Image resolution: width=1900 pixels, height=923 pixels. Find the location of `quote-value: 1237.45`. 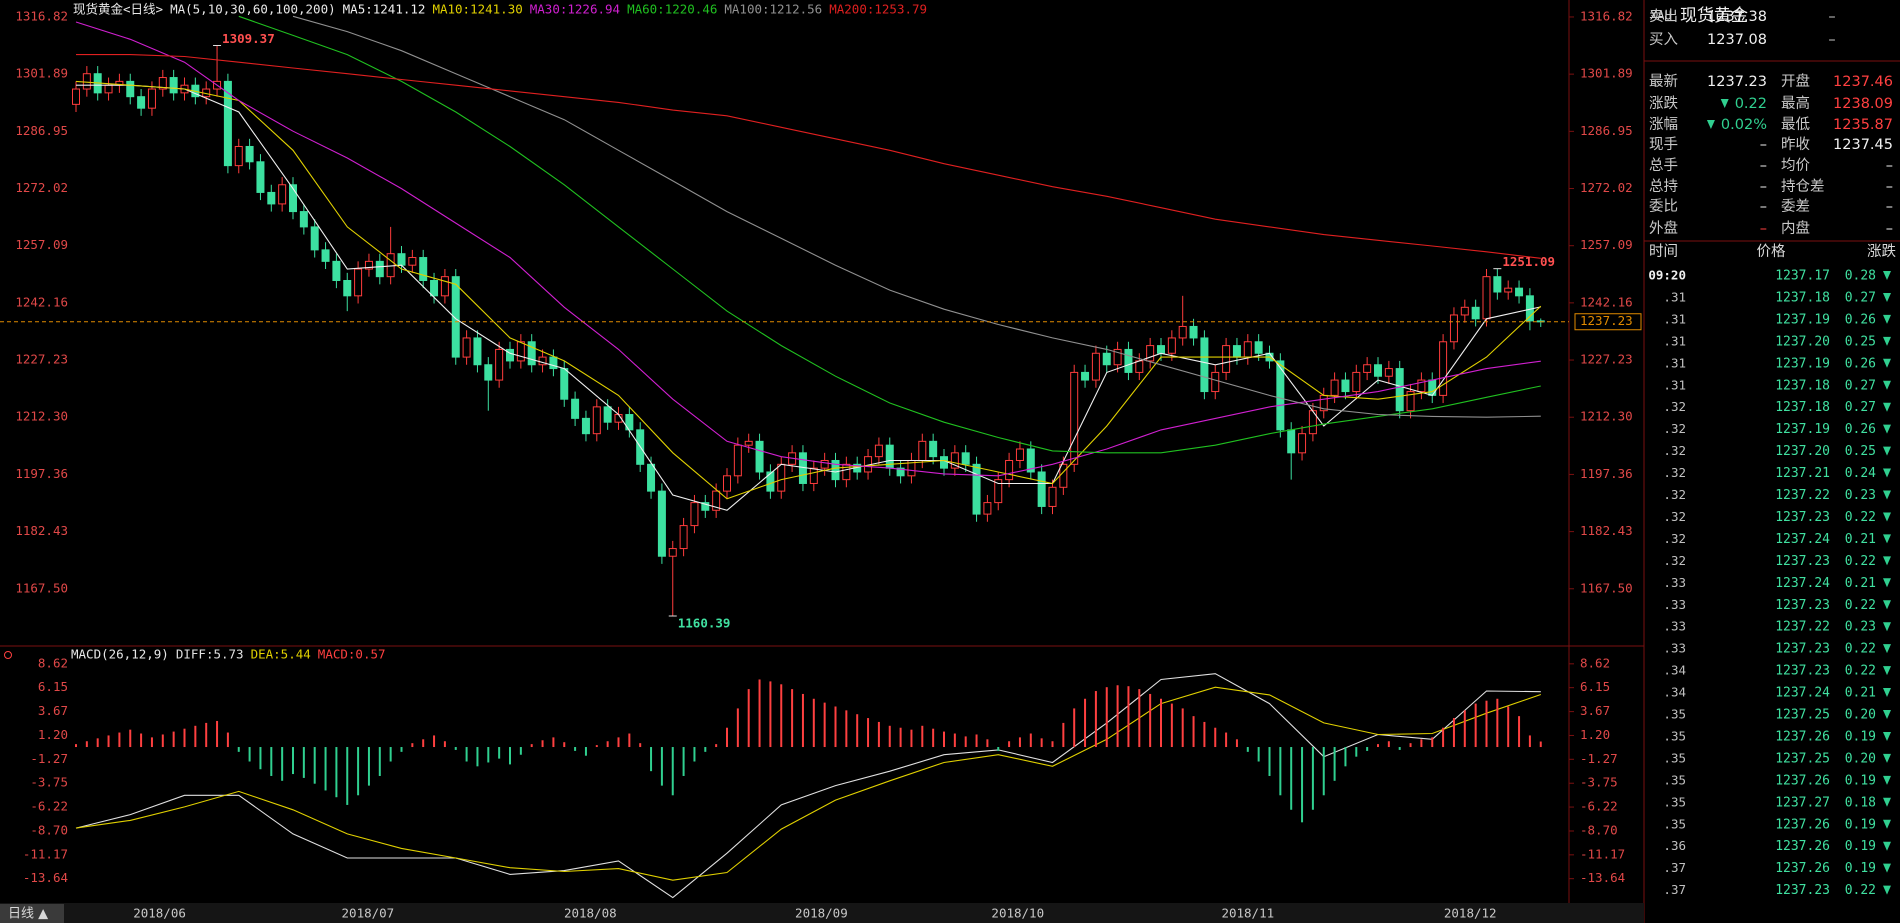

quote-value: 1237.45 is located at coordinates (1863, 145).